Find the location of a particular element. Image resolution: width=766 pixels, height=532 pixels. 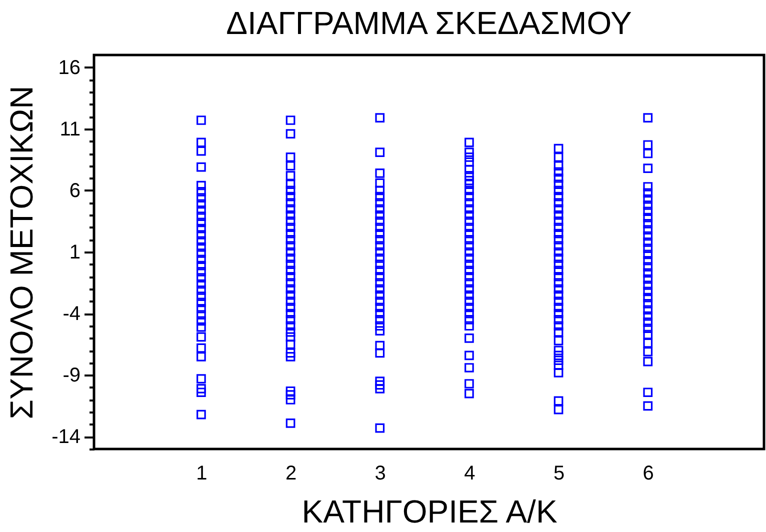

x-tick-label: 4 is located at coordinates (470, 473).